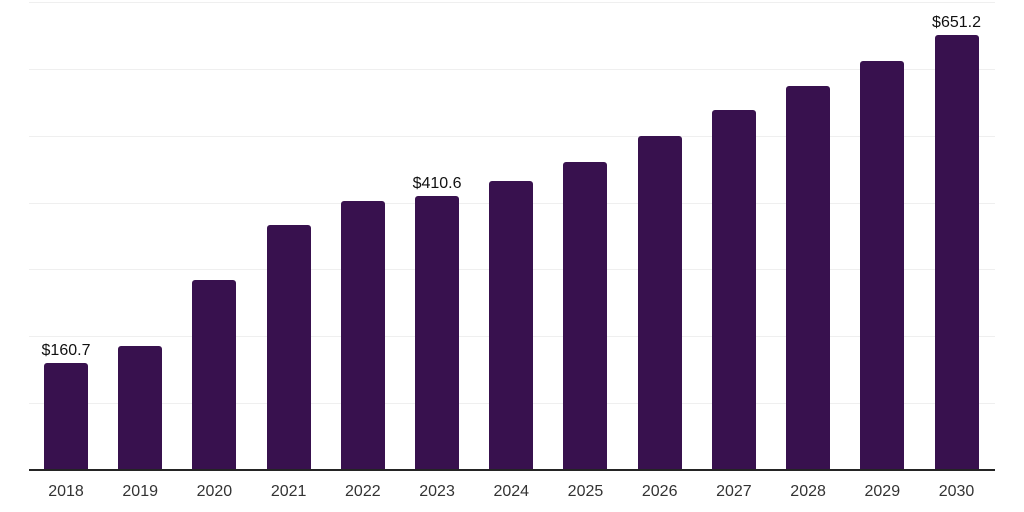 The image size is (1024, 512). I want to click on value-label-2023: $410.6, so click(437, 183).